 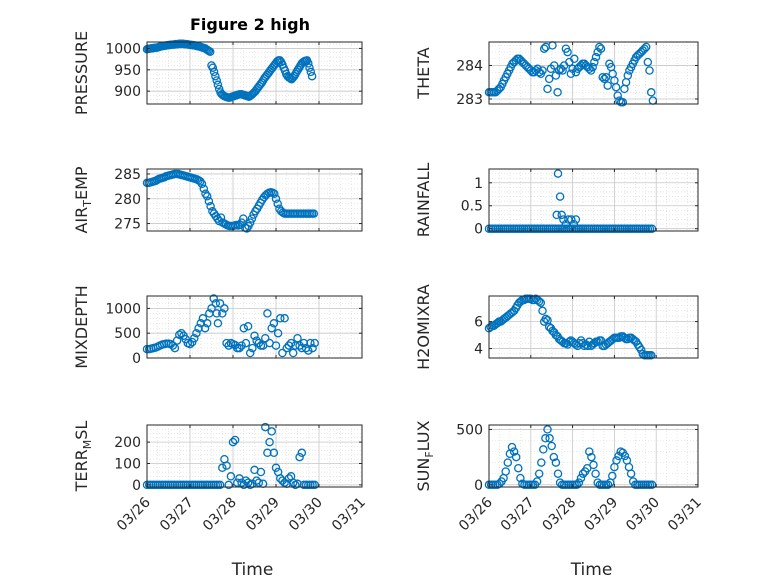 What do you see at coordinates (472, 207) in the screenshot?
I see `y-tick-label: 0.5` at bounding box center [472, 207].